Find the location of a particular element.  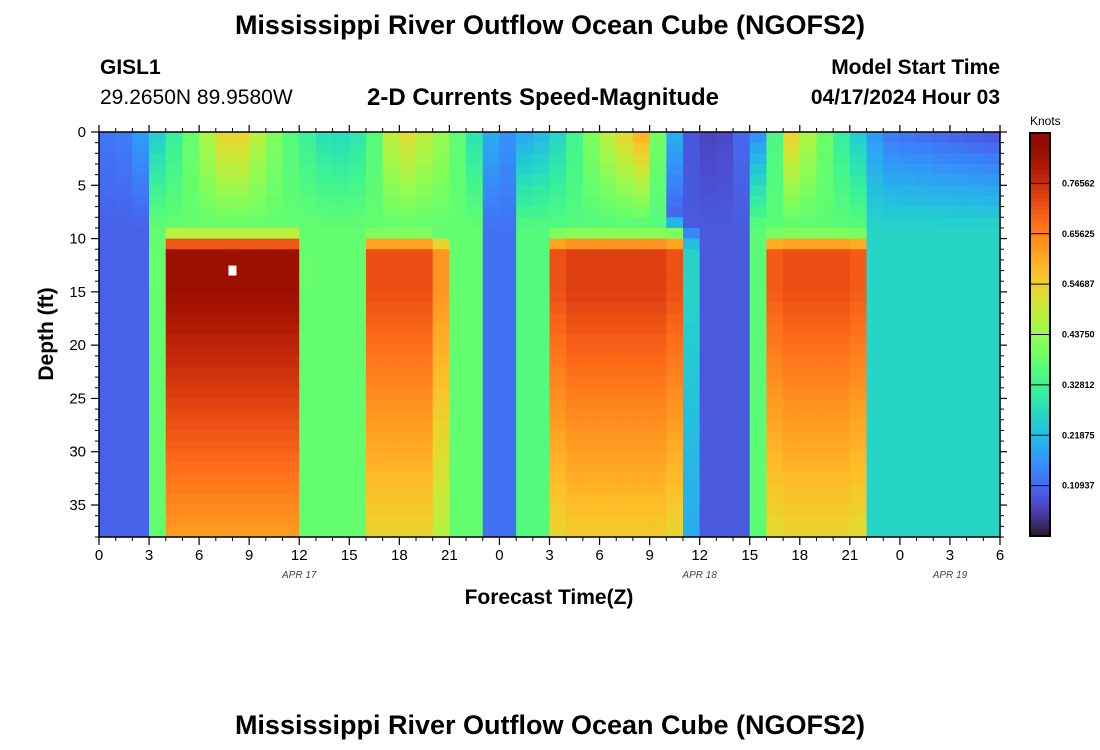

date-label: APR 17 is located at coordinates (299, 575).